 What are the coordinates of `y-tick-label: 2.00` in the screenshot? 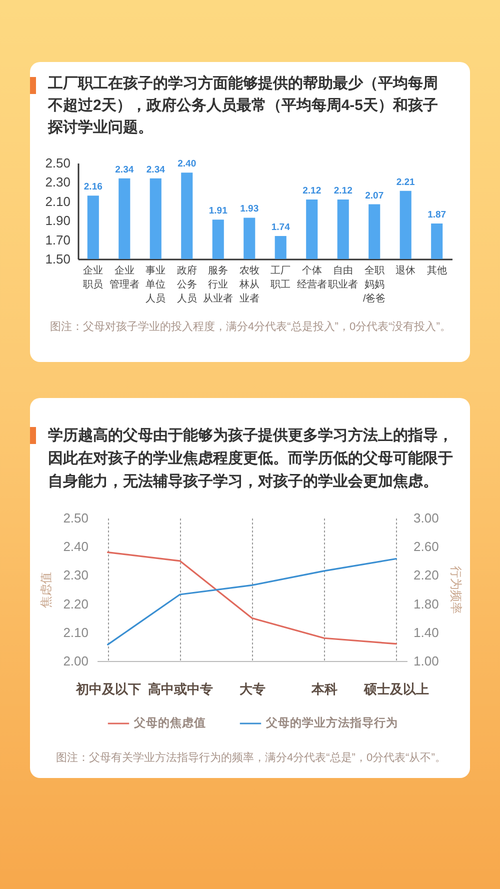 It's located at (75, 661).